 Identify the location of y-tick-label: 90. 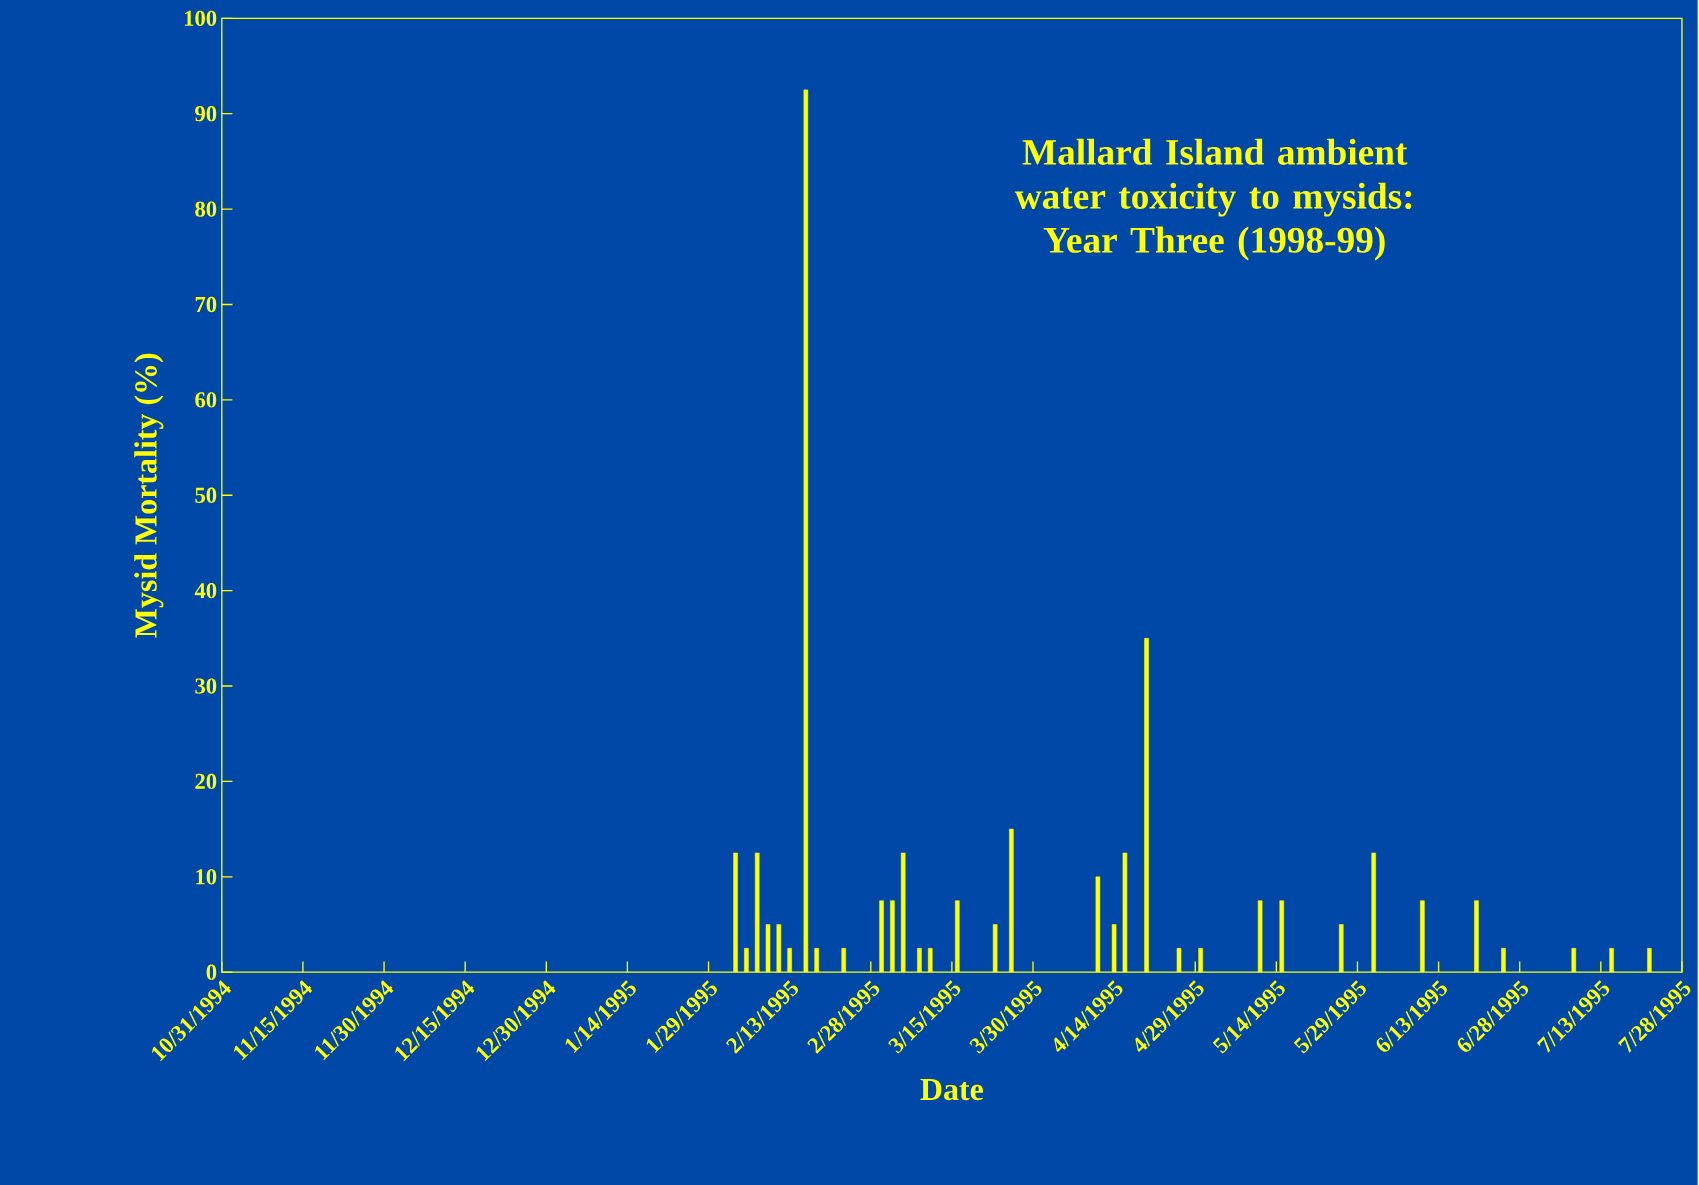
(206, 114).